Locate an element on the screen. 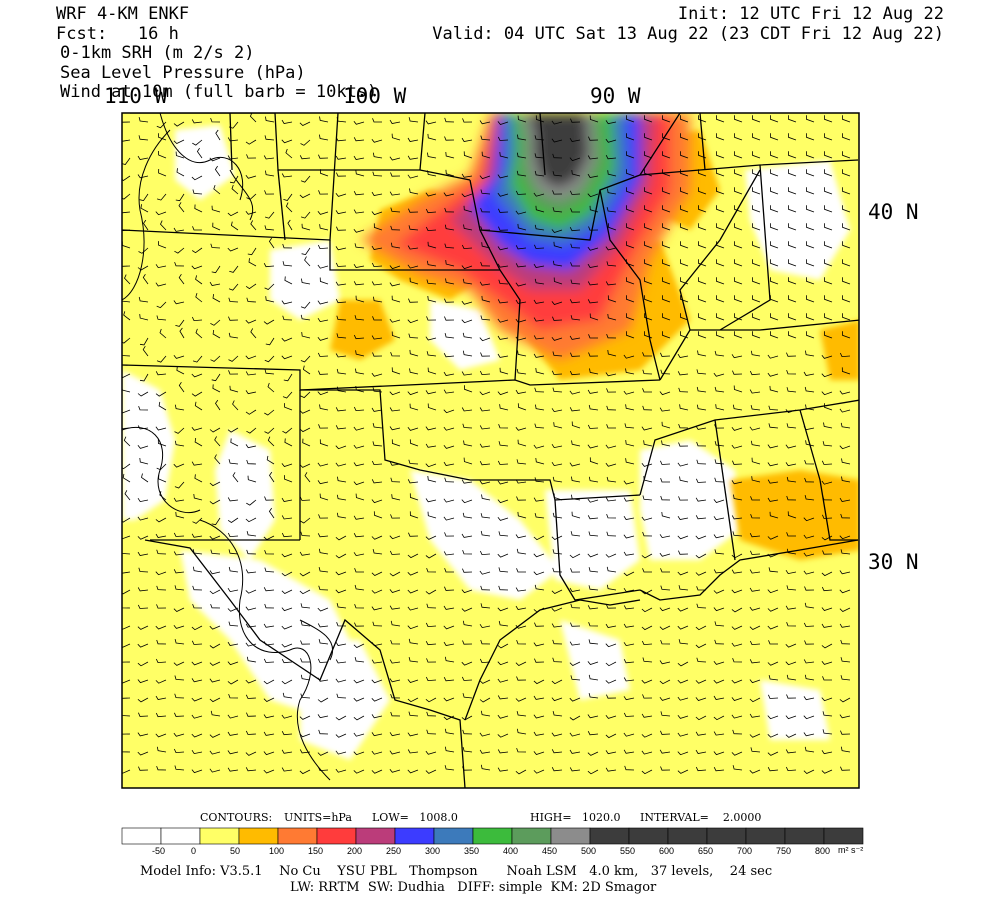 This screenshot has width=1000, height=900. lon-label-110w: 110 W is located at coordinates (136, 96).